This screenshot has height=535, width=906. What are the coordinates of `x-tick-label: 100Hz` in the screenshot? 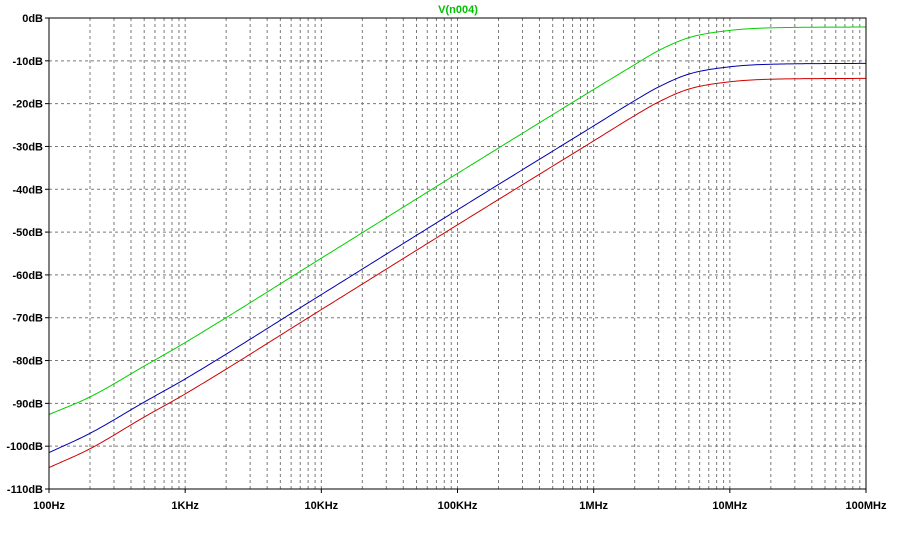 It's located at (49, 506).